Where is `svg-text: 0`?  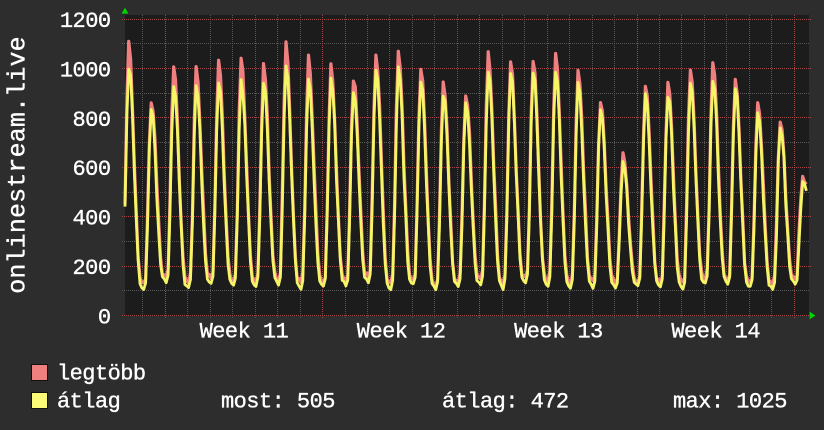 svg-text: 0 is located at coordinates (104, 318).